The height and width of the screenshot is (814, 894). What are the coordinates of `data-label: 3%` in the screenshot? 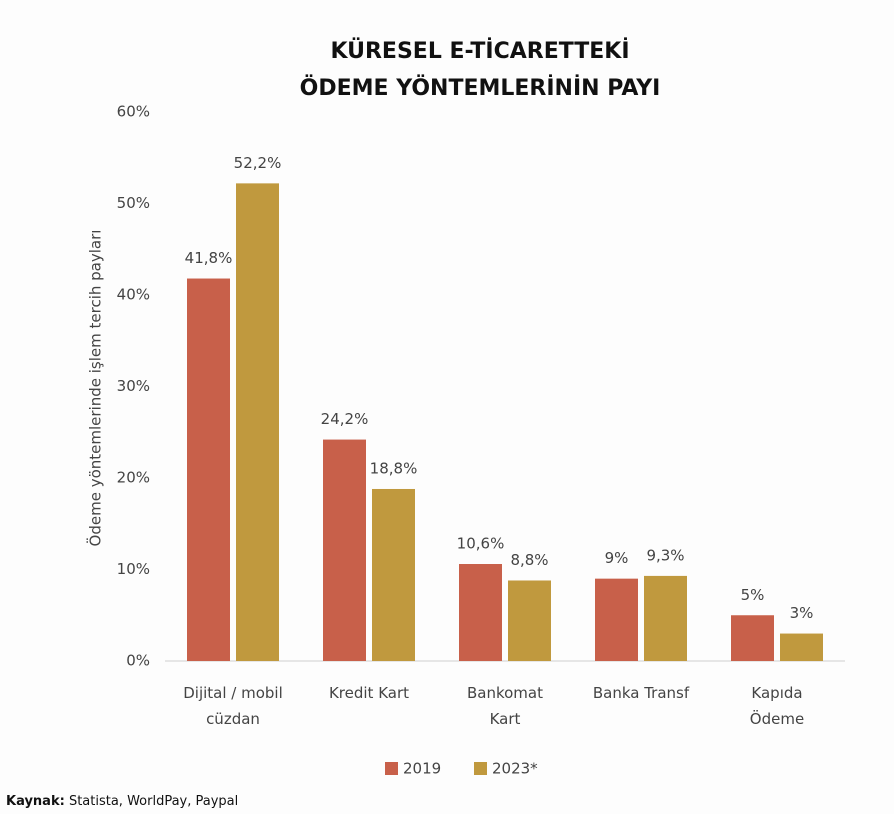 It's located at (802, 613).